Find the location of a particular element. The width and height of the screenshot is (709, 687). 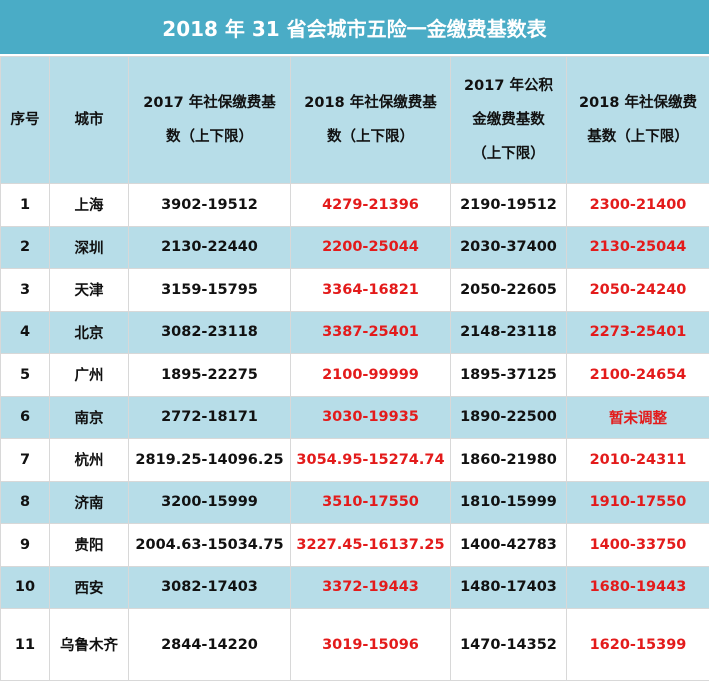

cell-ss2017: 3159-15795 is located at coordinates (209, 290).